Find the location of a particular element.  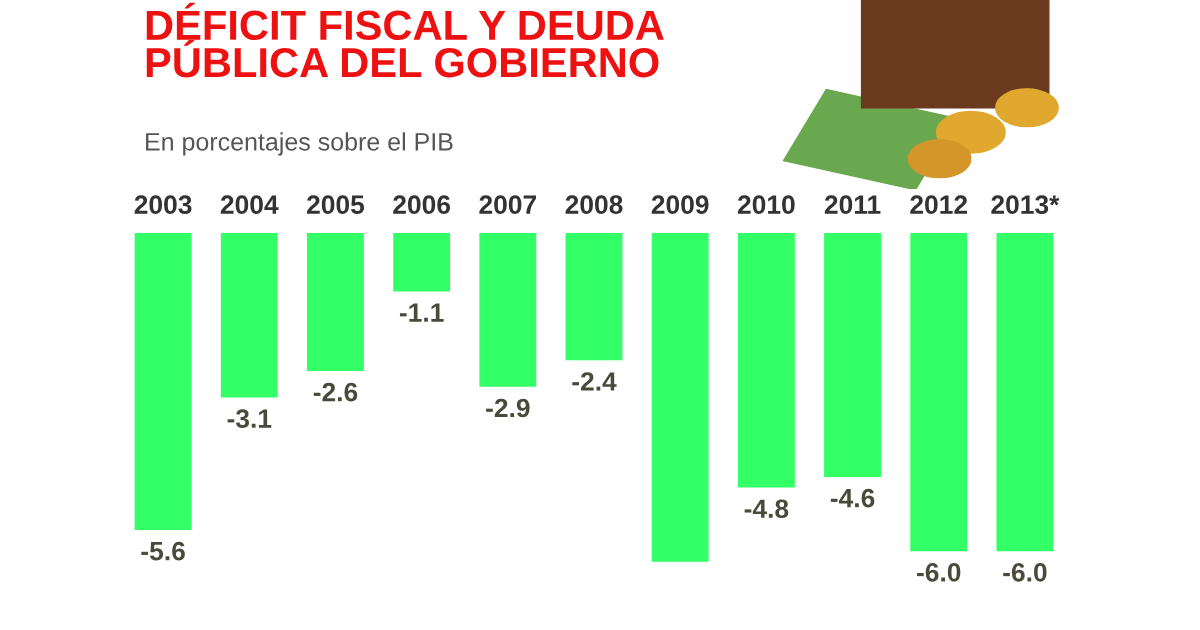

data-label: -2.6 is located at coordinates (335, 392).